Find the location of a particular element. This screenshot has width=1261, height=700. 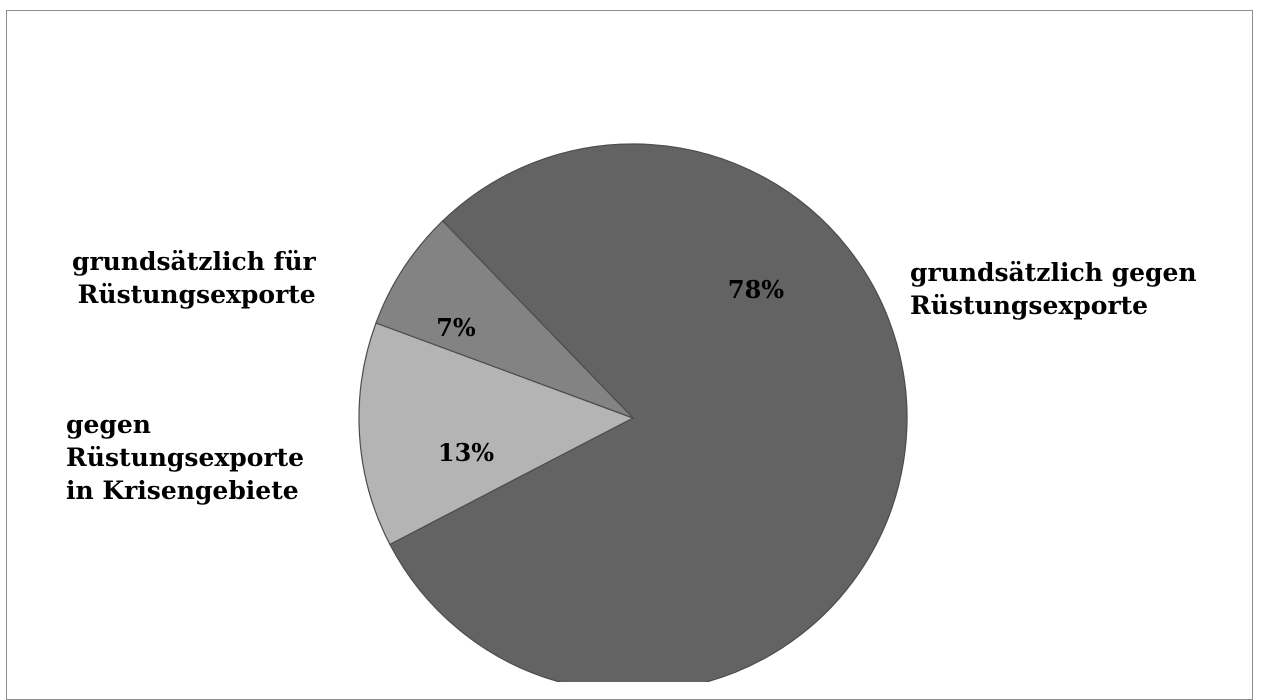

slice-label-grundsaetzlich-fuer: grundsätzlich für Rüstungsexporte is located at coordinates (194, 278).